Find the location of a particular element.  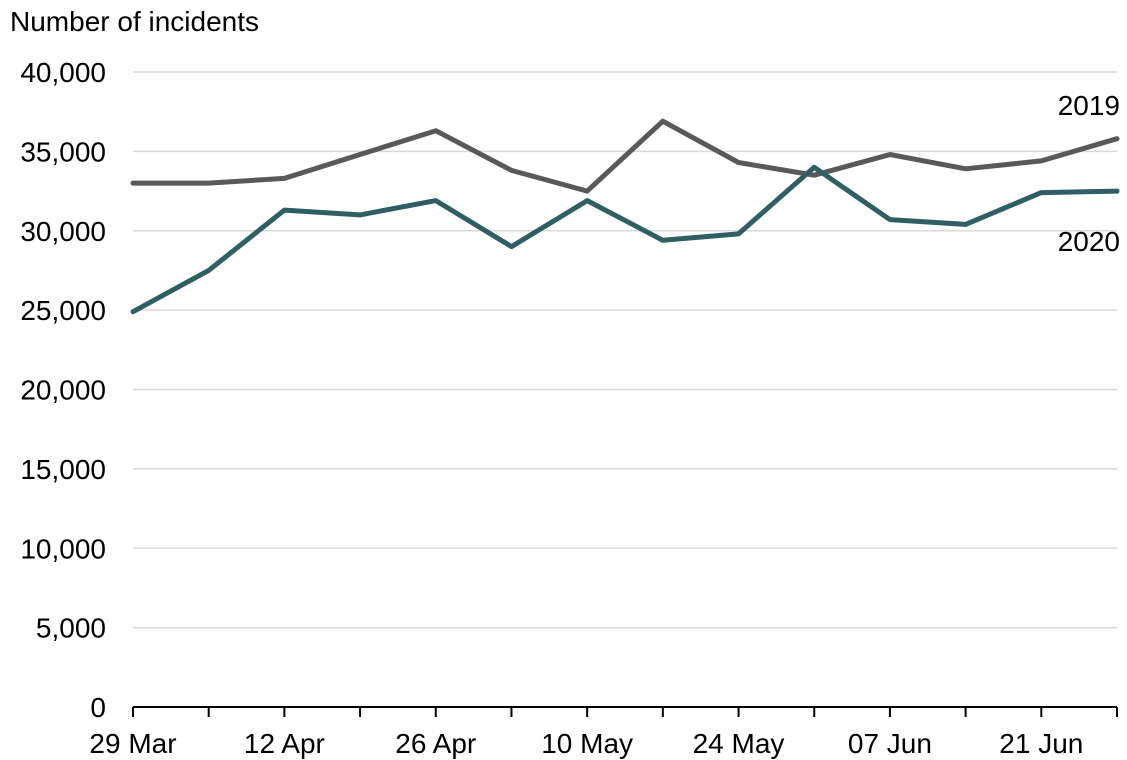

x-tick-label: 21 Jun is located at coordinates (1041, 743).